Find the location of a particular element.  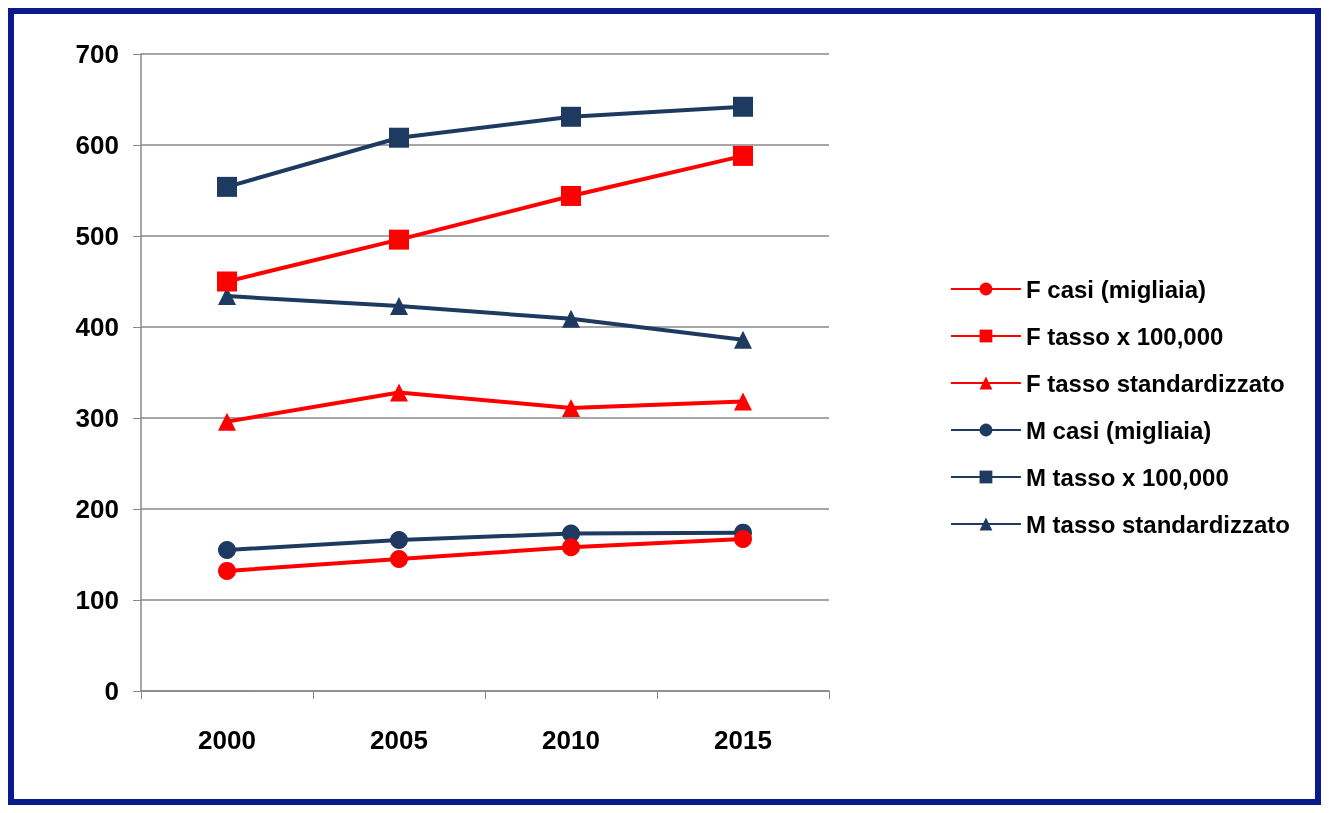

legend-label: F casi (migliaia) is located at coordinates (1116, 289).